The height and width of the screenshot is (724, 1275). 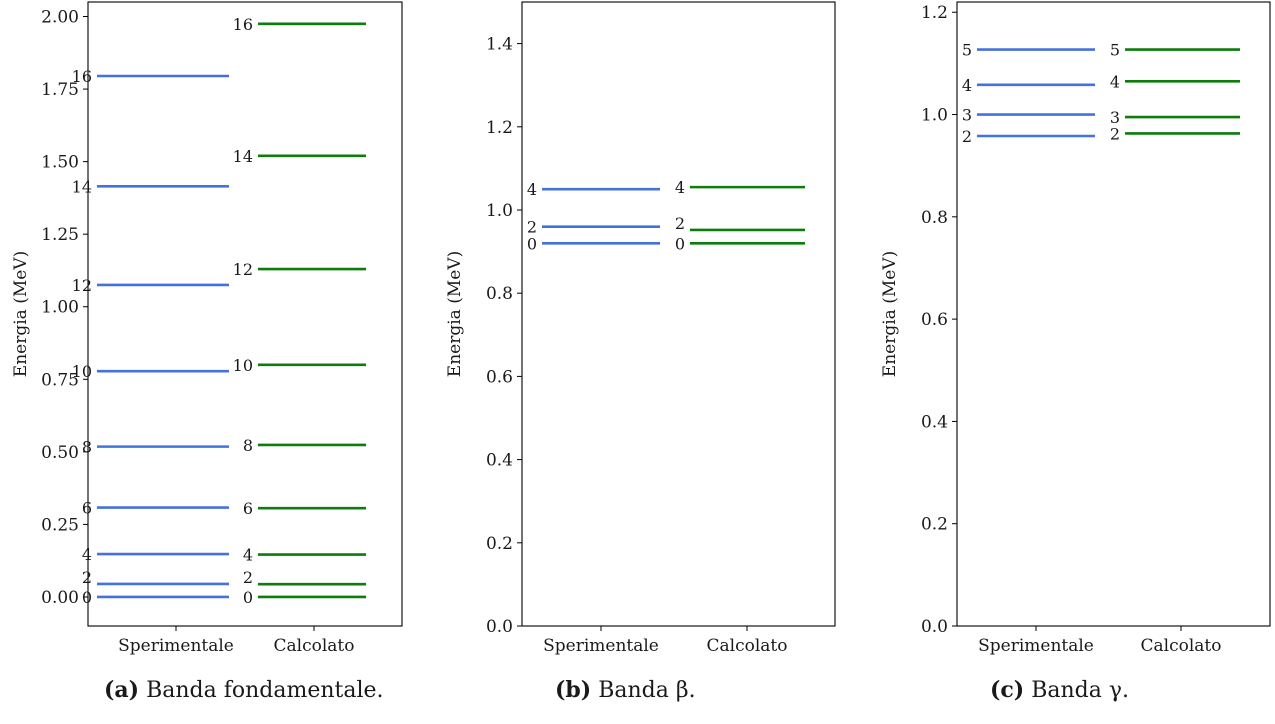 I want to click on ytick-label-c-1: 0.2, so click(x=934, y=525).